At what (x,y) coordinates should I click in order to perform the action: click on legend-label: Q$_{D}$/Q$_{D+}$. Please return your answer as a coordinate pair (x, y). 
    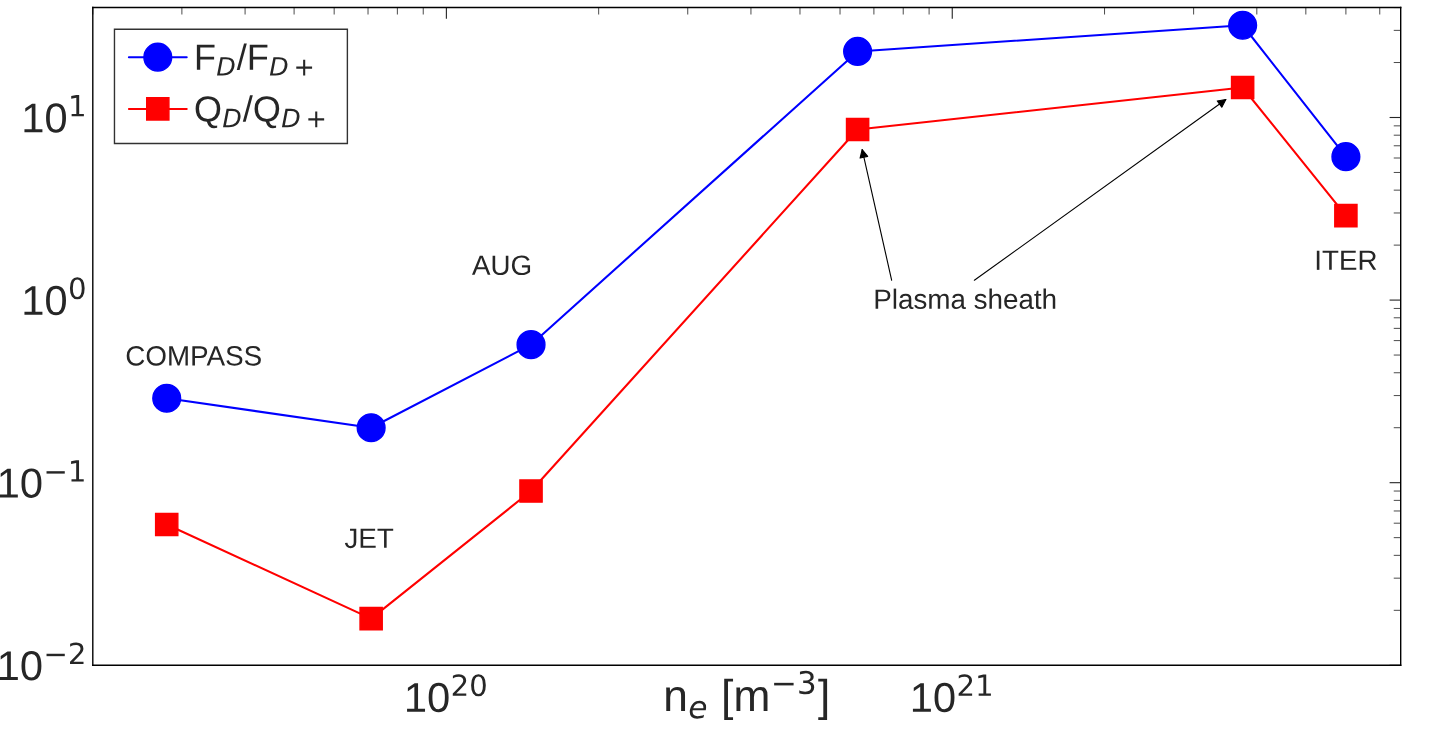
    Looking at the image, I should click on (260, 112).